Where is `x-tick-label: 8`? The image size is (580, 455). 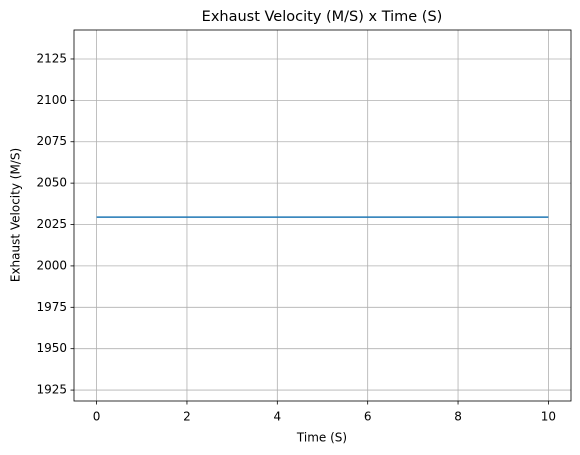
x-tick-label: 8 is located at coordinates (458, 417).